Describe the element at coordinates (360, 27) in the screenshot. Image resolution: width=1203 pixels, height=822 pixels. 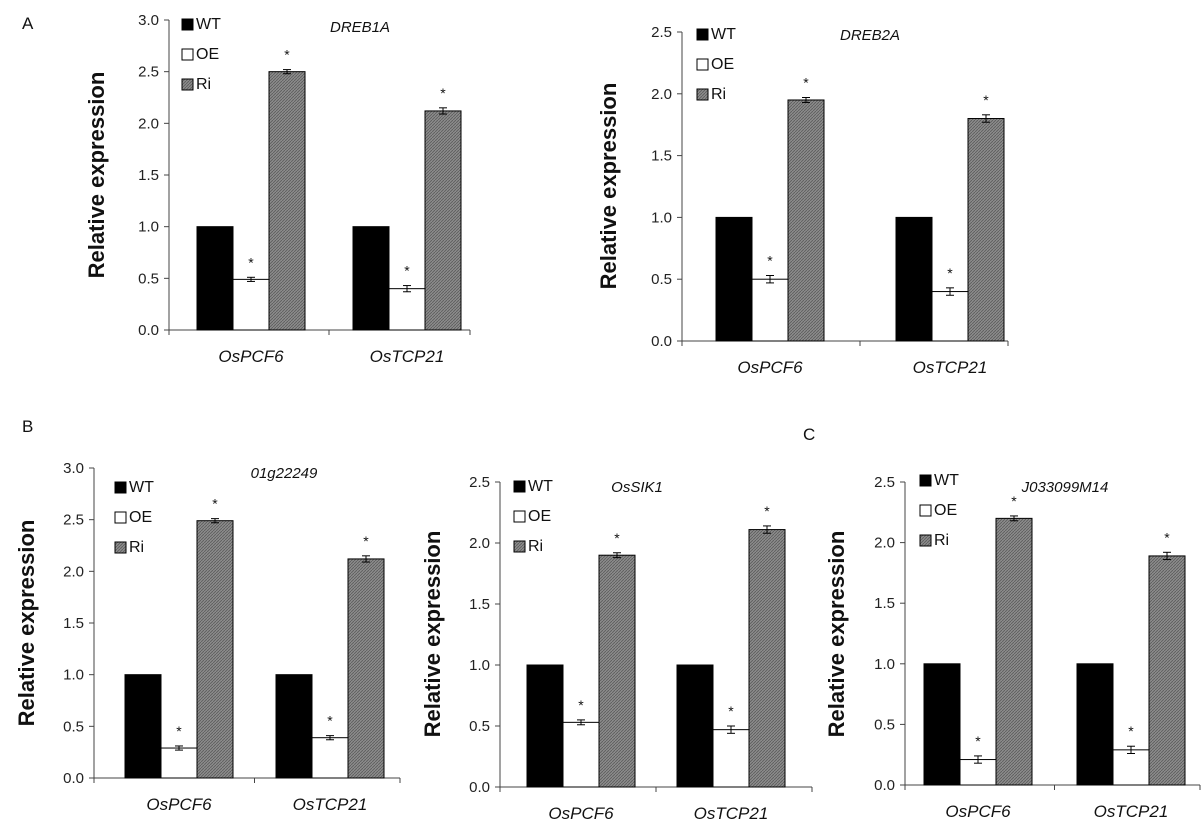
I see `chart-title: DREB1A` at that location.